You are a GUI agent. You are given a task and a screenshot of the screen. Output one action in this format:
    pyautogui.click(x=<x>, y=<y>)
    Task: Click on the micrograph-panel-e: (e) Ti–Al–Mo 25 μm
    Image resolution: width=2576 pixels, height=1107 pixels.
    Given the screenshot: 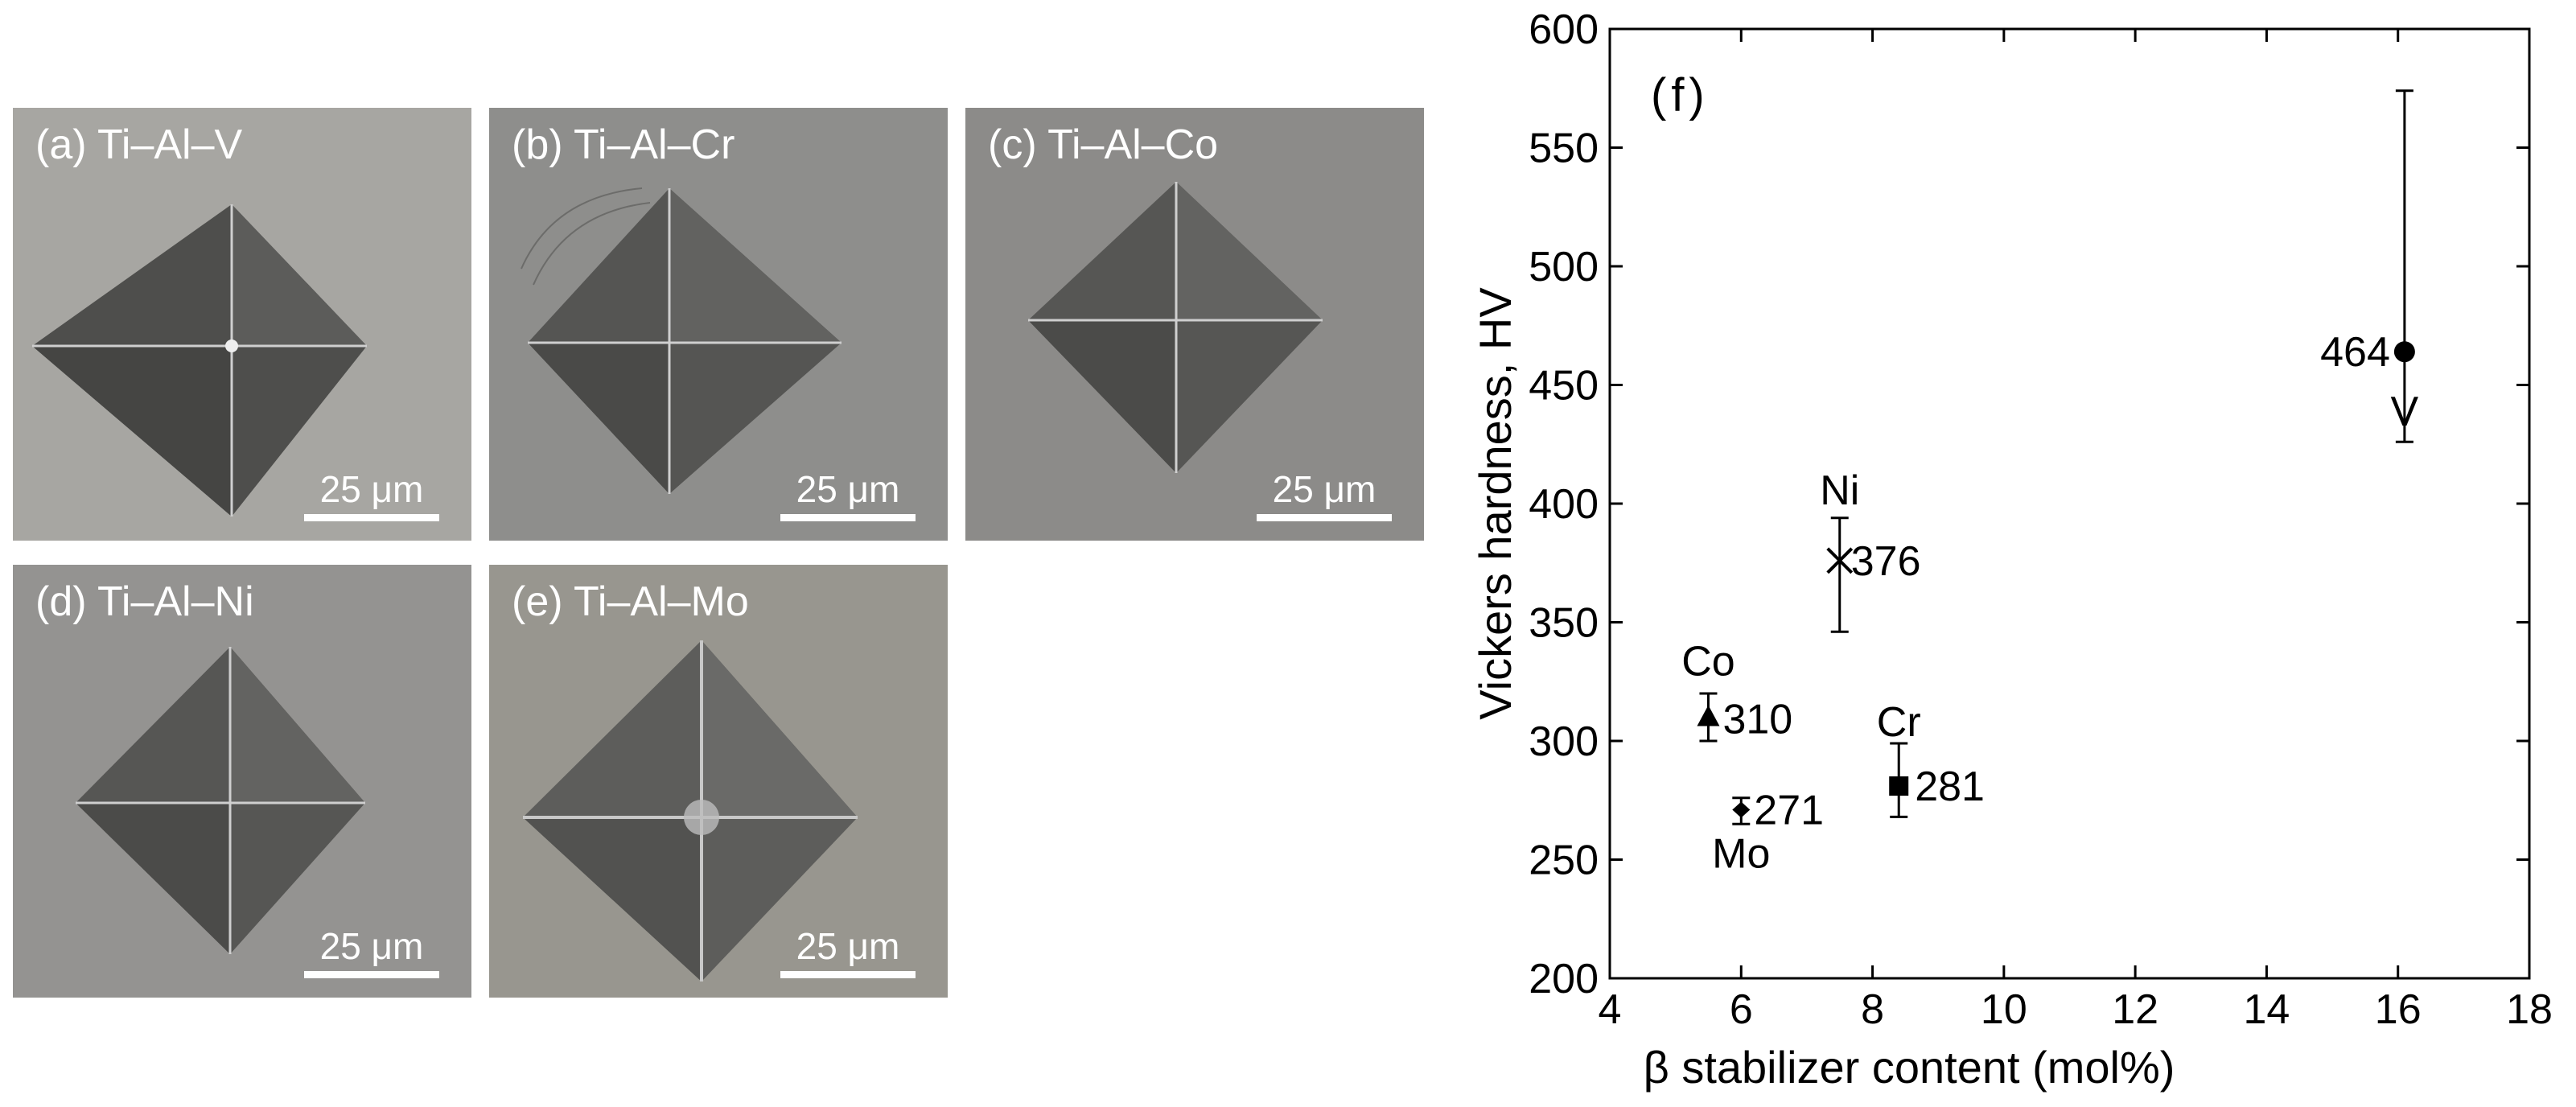 What is the action you would take?
    pyautogui.click(x=718, y=781)
    